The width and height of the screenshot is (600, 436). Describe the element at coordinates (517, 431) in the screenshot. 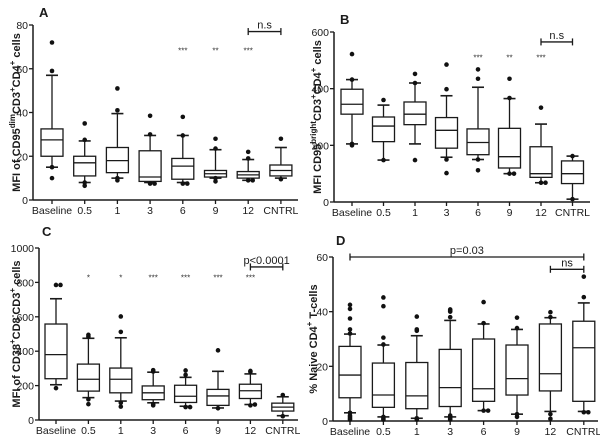

I see `x-tick-label: 9` at that location.